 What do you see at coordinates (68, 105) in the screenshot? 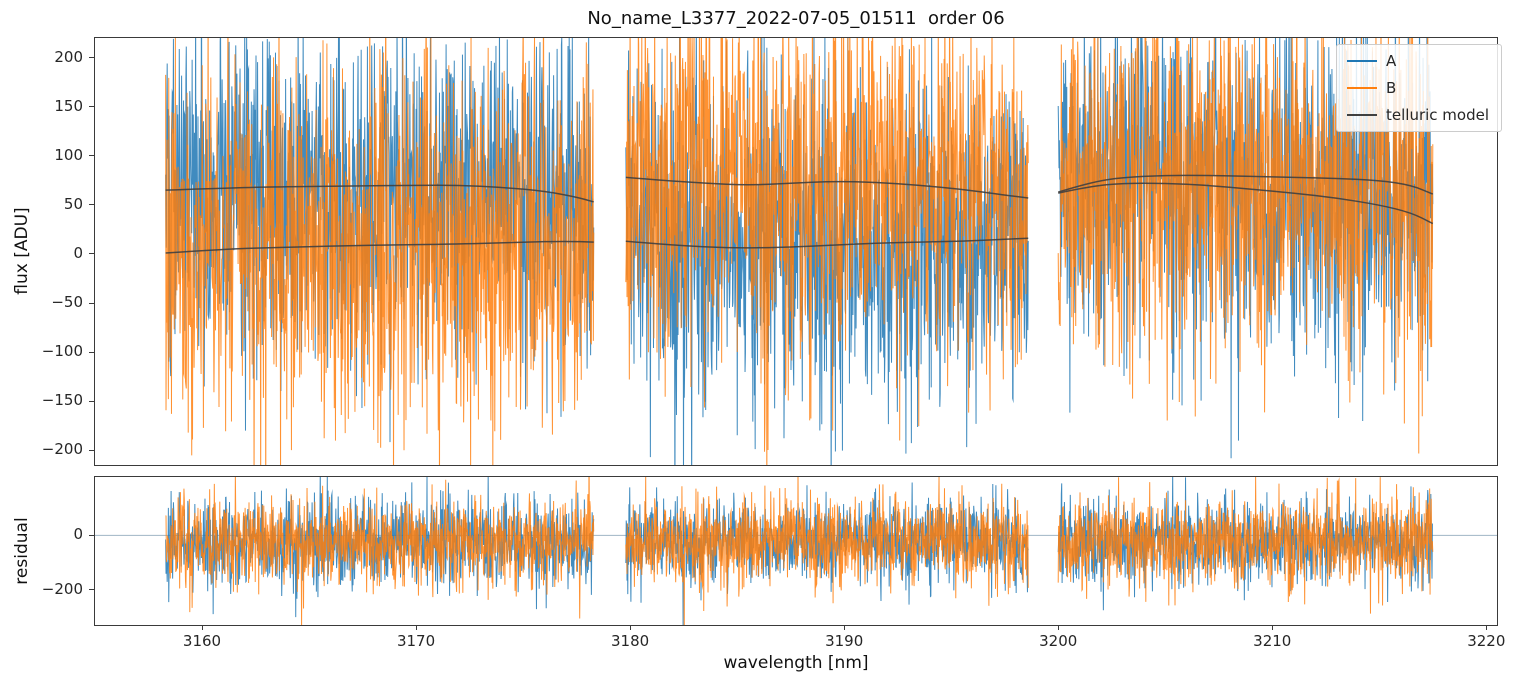
I see `flux-y-tick-label: 150` at bounding box center [68, 105].